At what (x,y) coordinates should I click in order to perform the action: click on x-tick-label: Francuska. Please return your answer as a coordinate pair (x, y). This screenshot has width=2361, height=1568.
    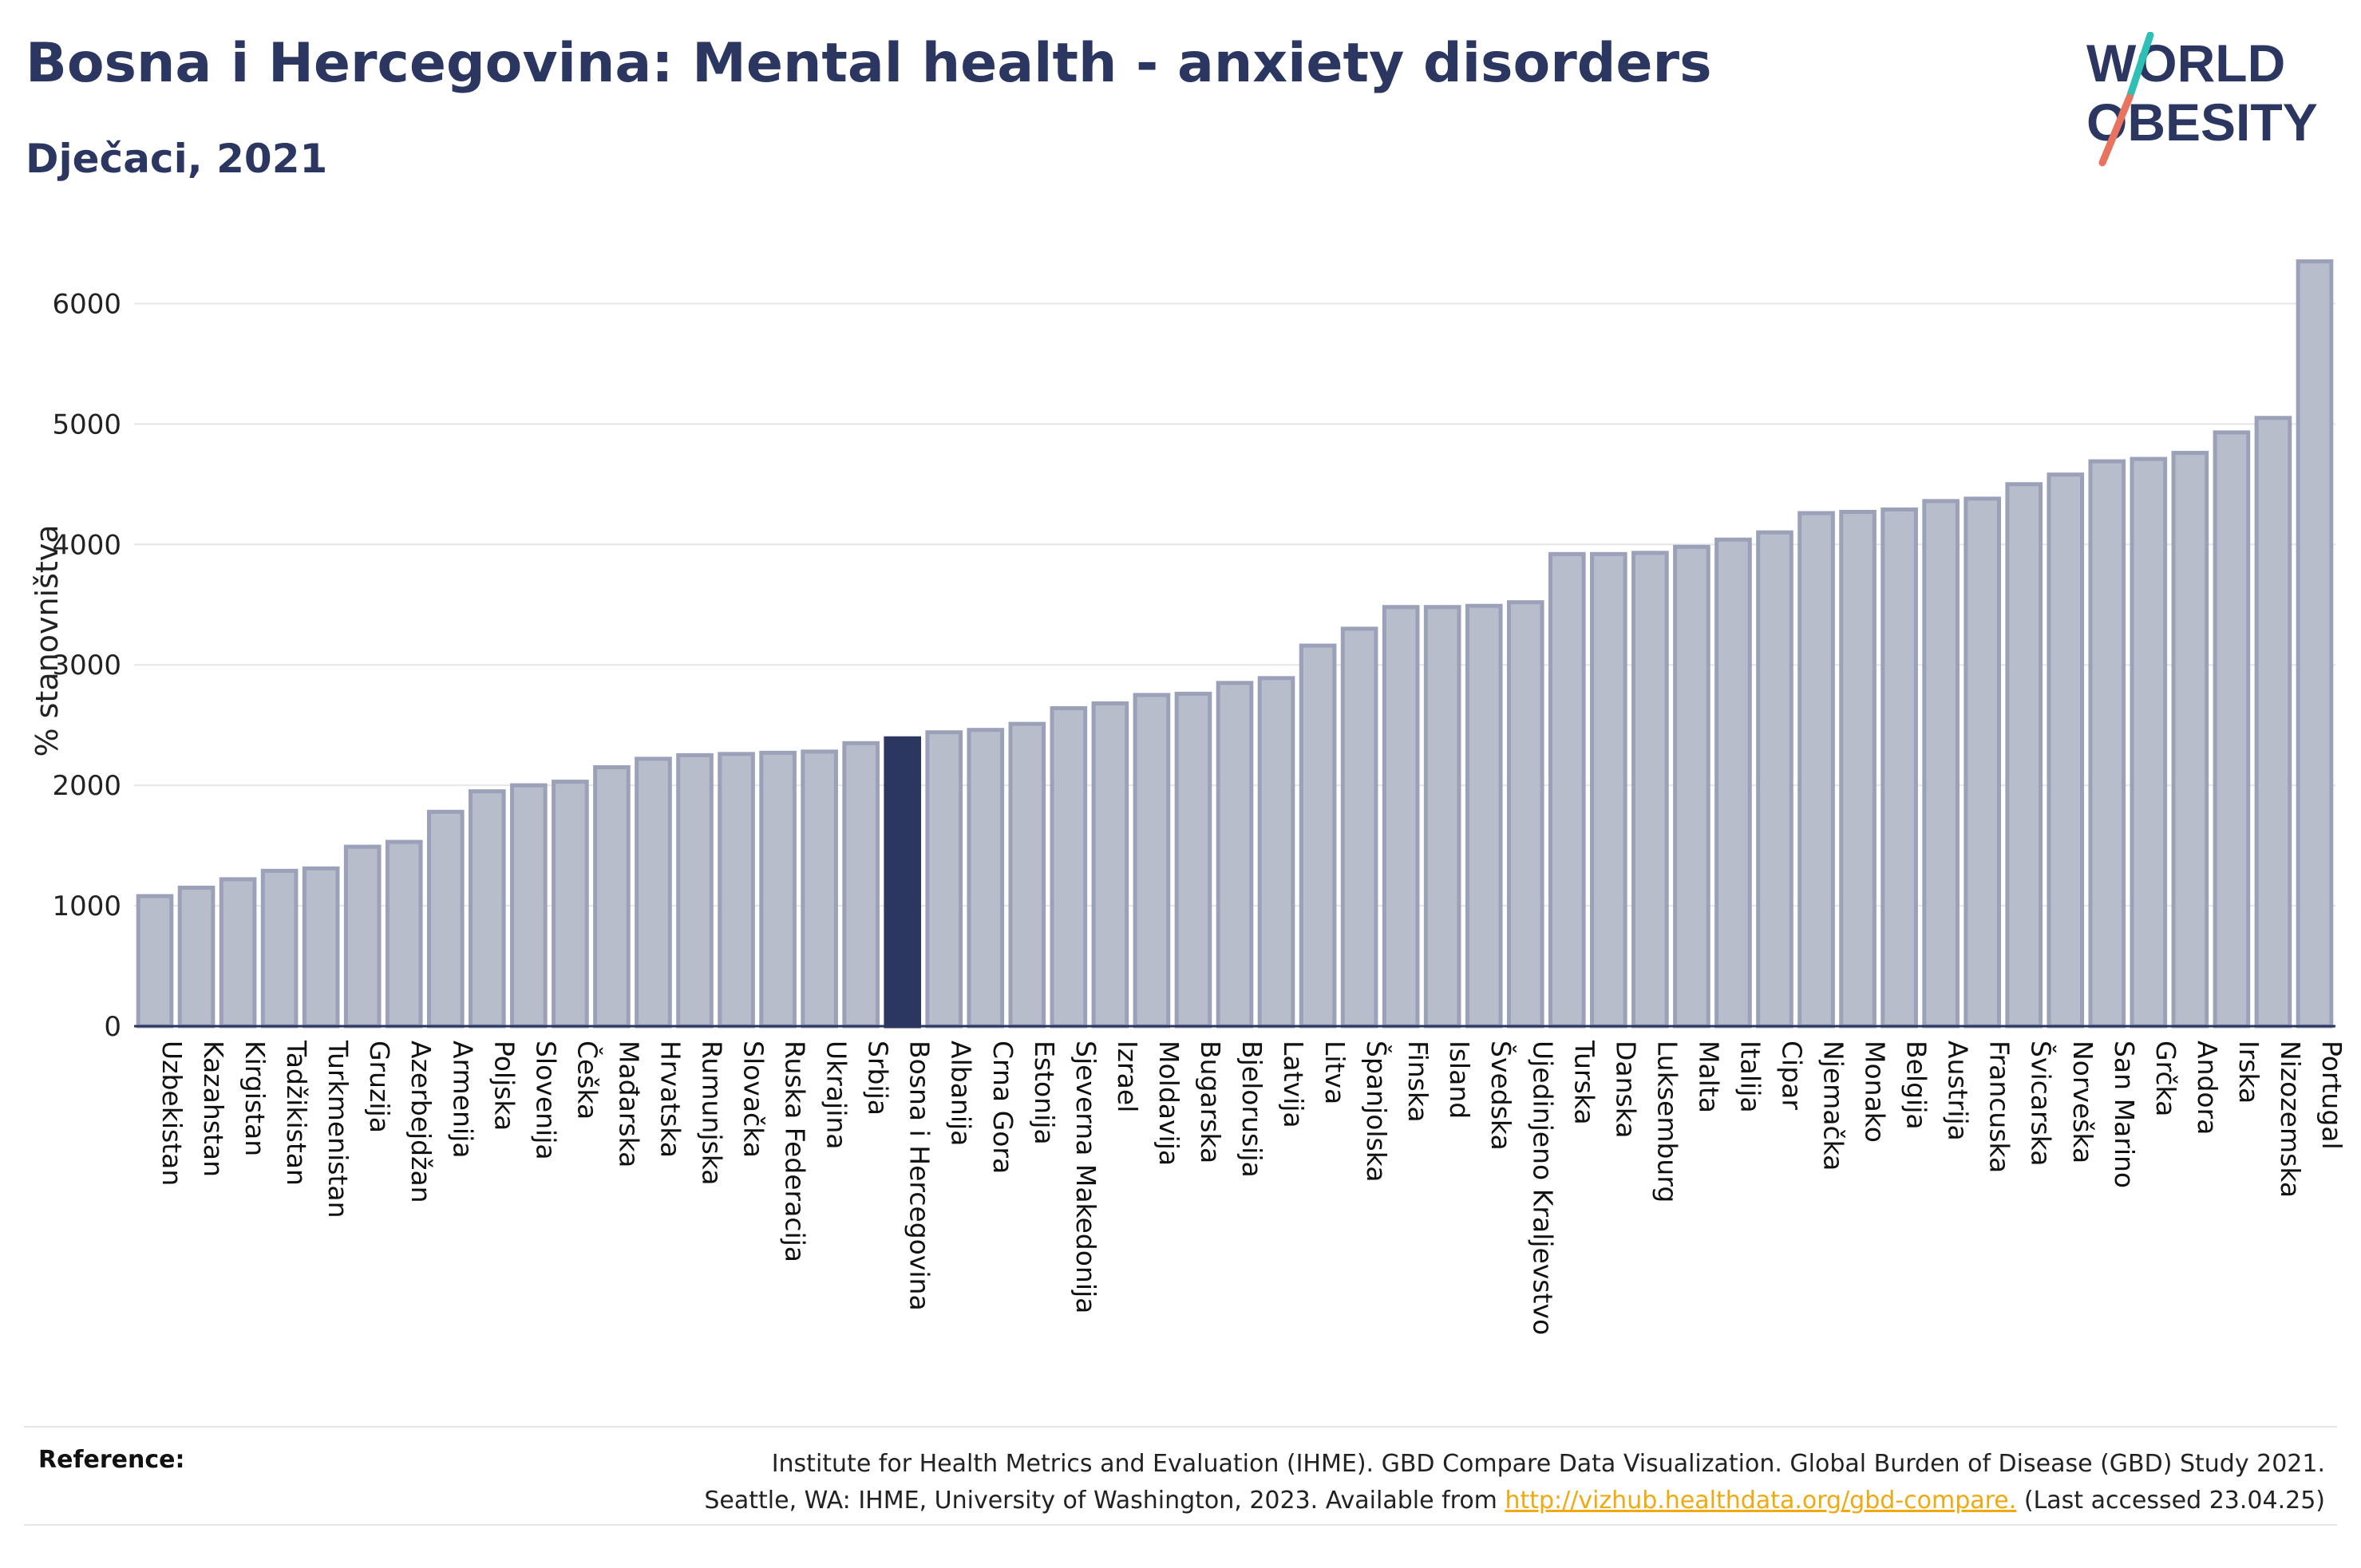
    Looking at the image, I should click on (1999, 1107).